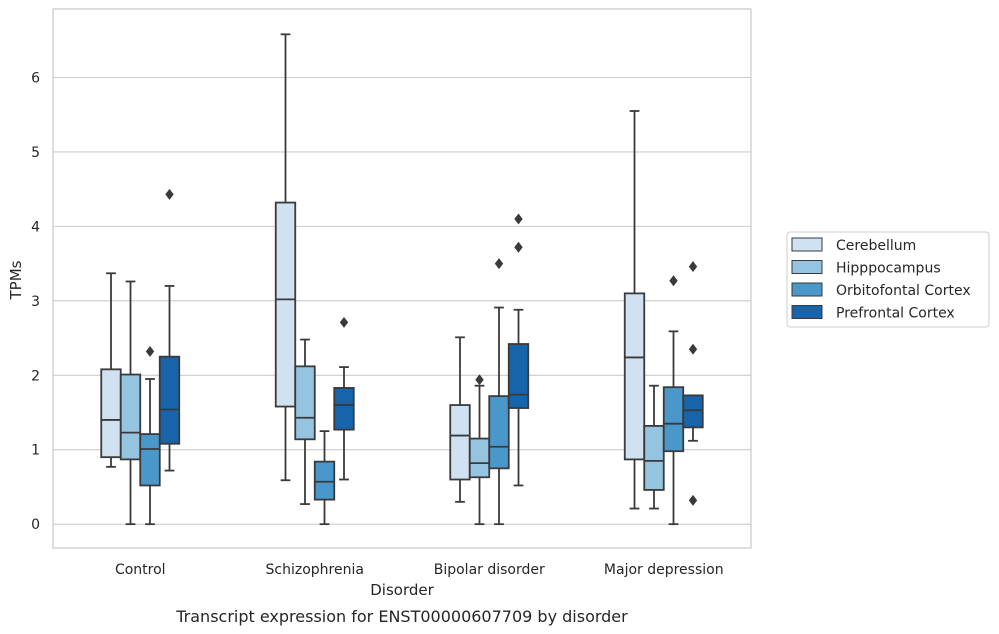 This screenshot has height=634, width=999. What do you see at coordinates (35, 376) in the screenshot?
I see `y-tick-label: 2` at bounding box center [35, 376].